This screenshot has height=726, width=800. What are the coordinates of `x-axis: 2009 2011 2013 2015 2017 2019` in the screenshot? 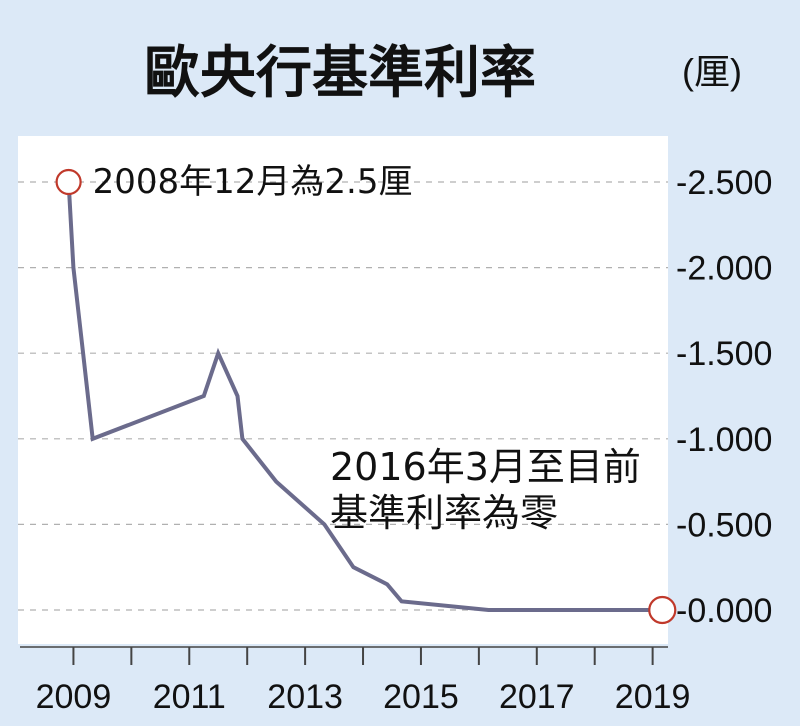 It's located at (355, 681).